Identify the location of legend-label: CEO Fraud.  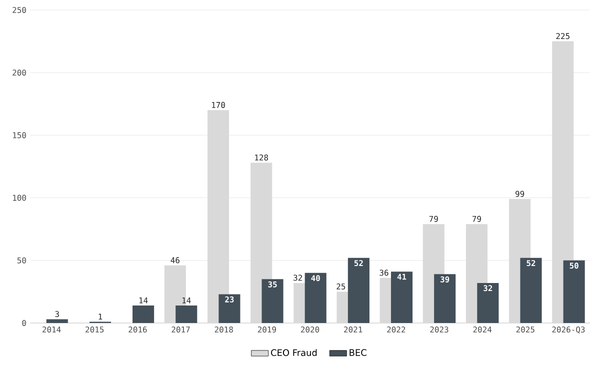
(294, 352).